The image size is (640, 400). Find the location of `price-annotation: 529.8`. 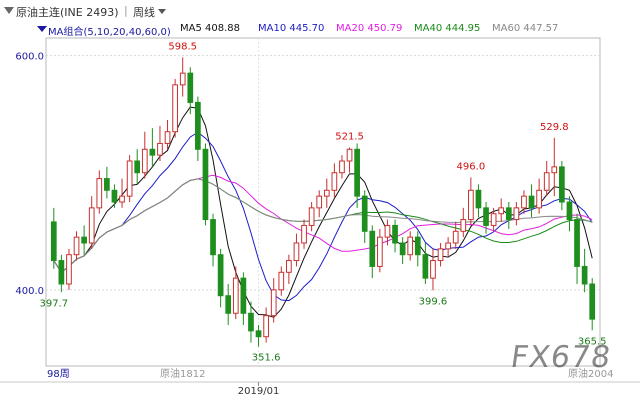

price-annotation: 529.8 is located at coordinates (554, 127).